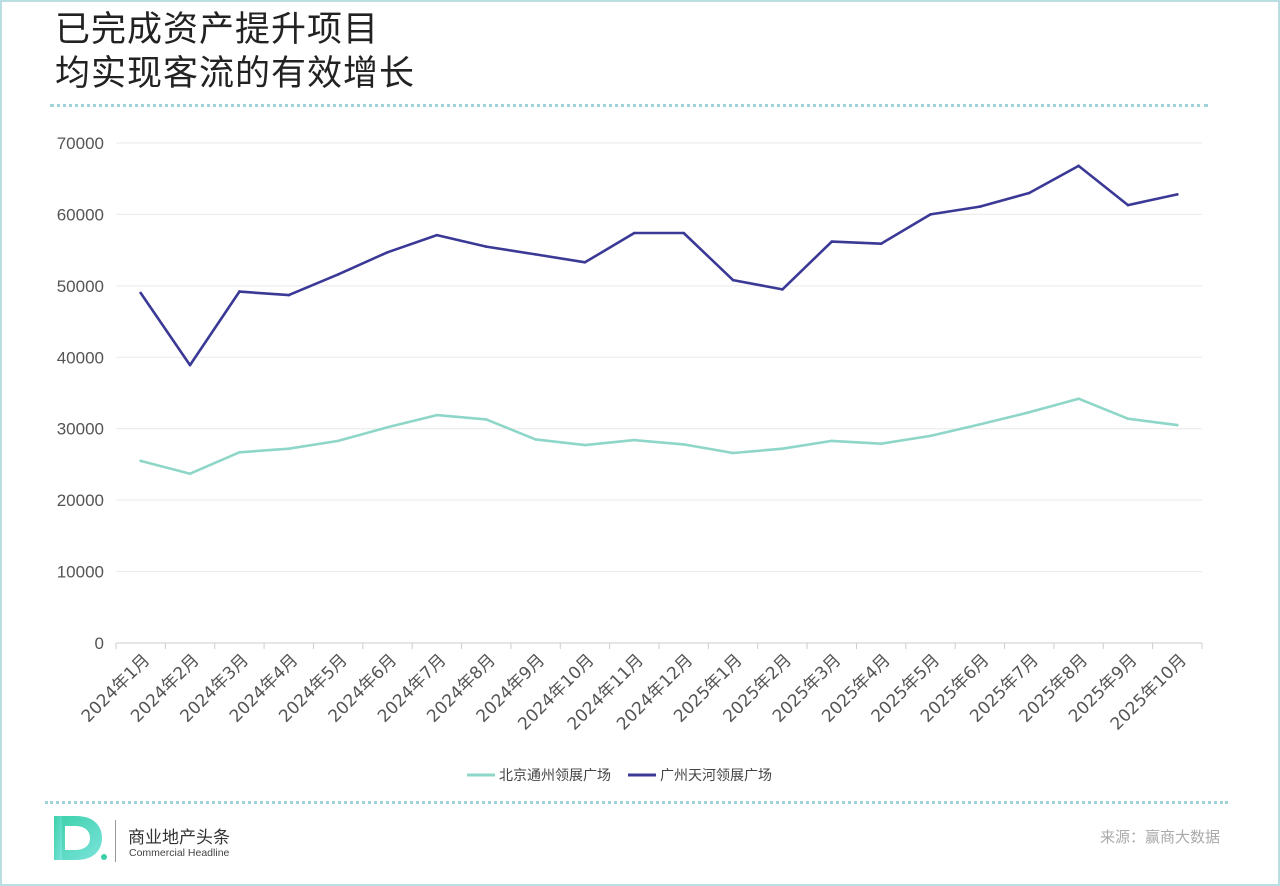  What do you see at coordinates (179, 853) in the screenshot?
I see `brand-subtitle: Commercial Headline` at bounding box center [179, 853].